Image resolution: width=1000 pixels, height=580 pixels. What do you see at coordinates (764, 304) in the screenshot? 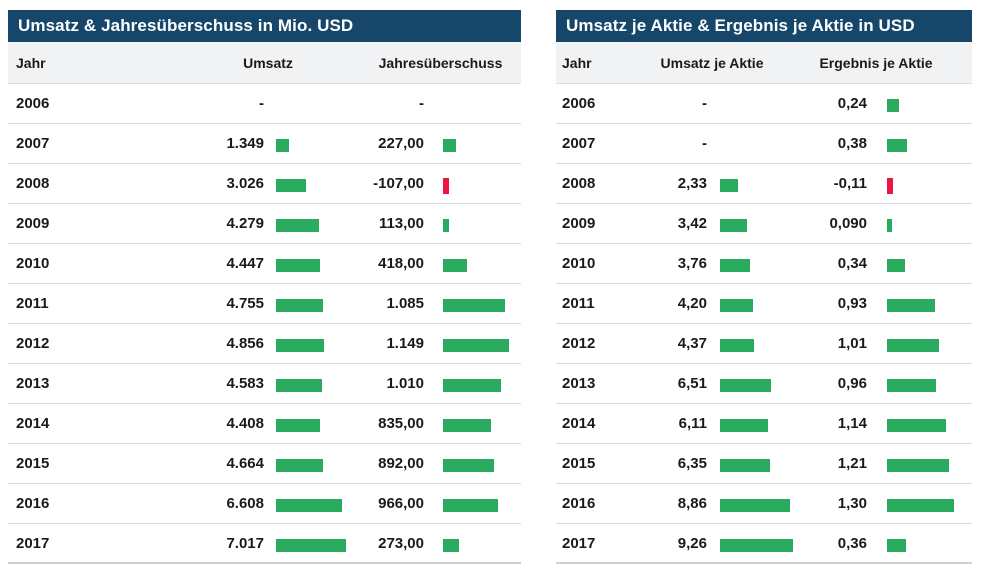
I see `table-row: 2011 4,20 0,93` at bounding box center [764, 304].